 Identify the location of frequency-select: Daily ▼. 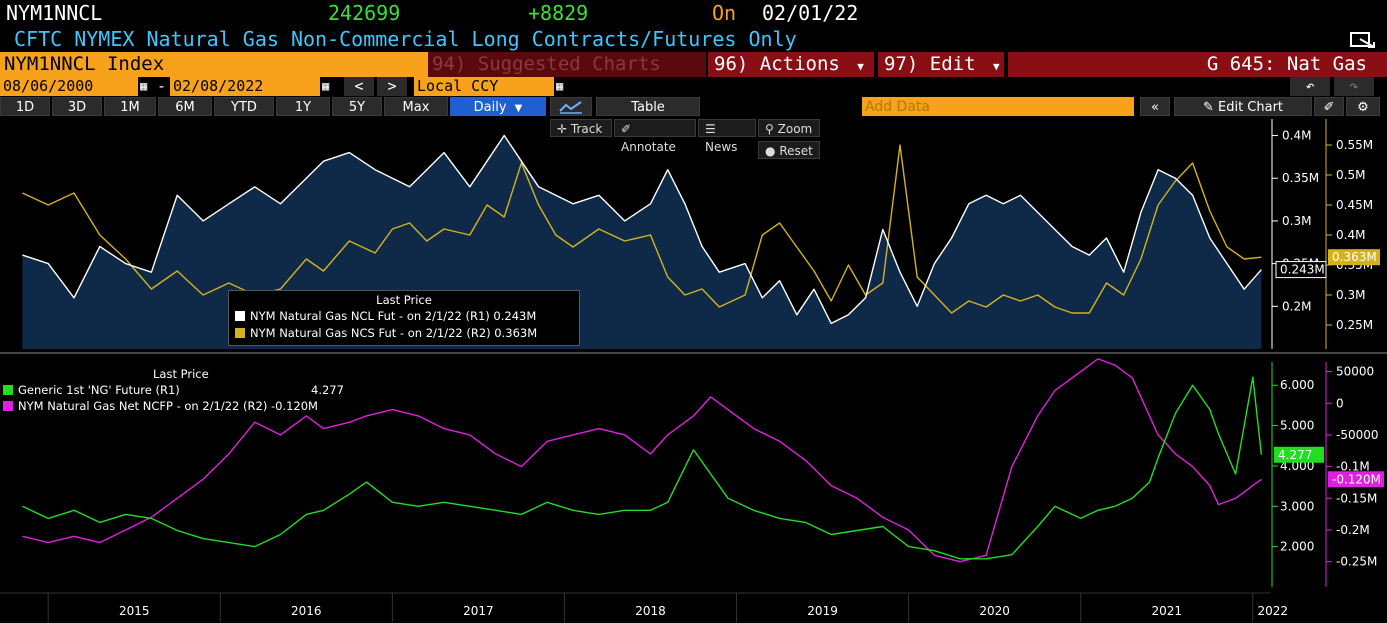
(498, 106).